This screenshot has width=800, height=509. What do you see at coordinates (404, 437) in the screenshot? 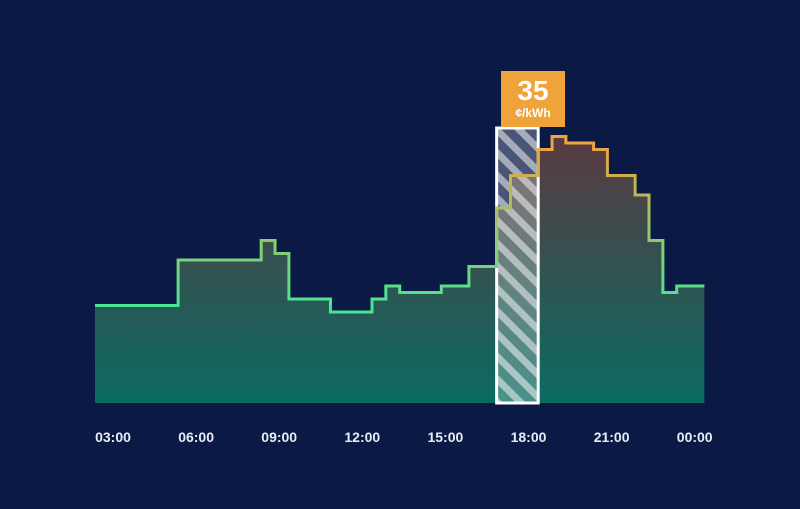
I see `x-axis: 03:00 06:00 09:00 12:00 15:00 18:00 21:00 00:00` at bounding box center [404, 437].